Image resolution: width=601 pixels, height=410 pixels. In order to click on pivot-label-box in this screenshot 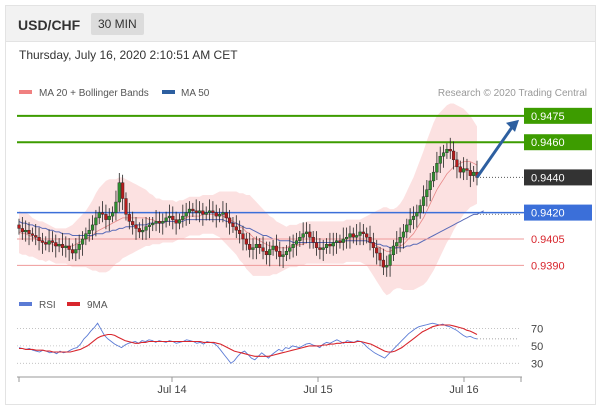, I will do `click(558, 212)`.